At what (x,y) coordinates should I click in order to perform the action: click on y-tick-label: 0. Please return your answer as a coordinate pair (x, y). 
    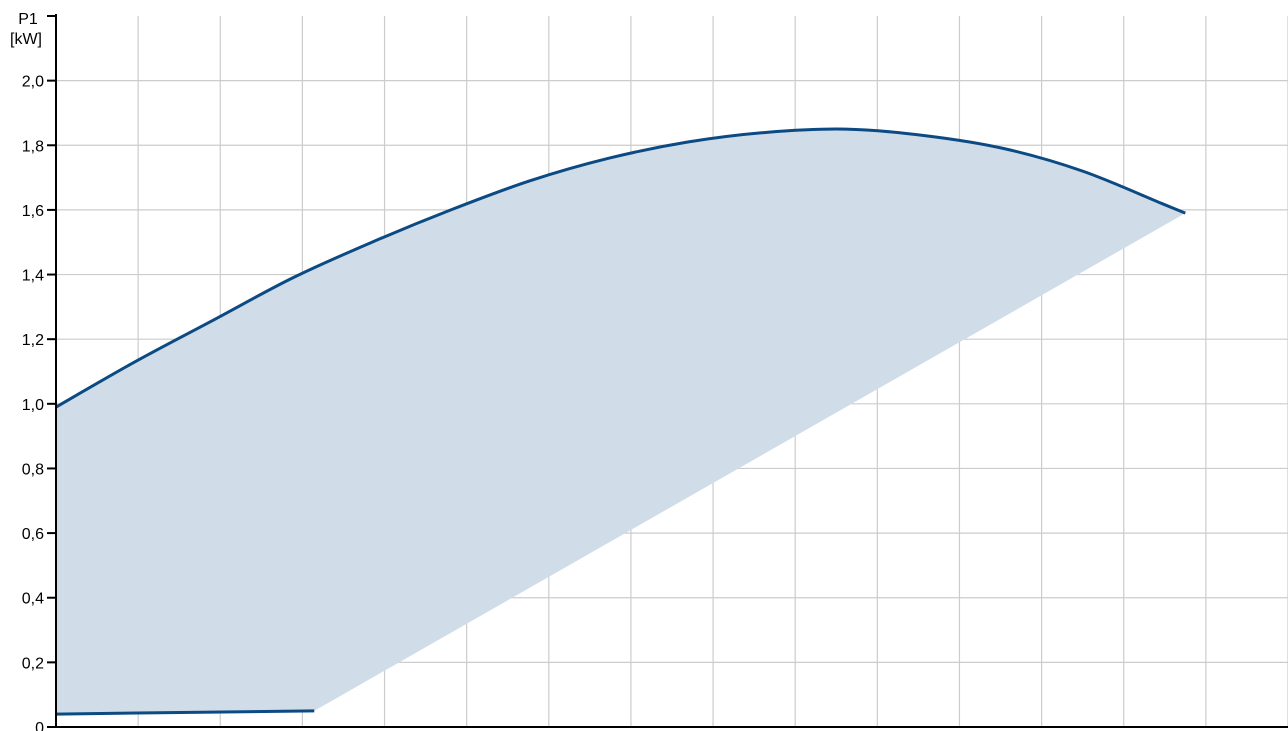
    Looking at the image, I should click on (39, 725).